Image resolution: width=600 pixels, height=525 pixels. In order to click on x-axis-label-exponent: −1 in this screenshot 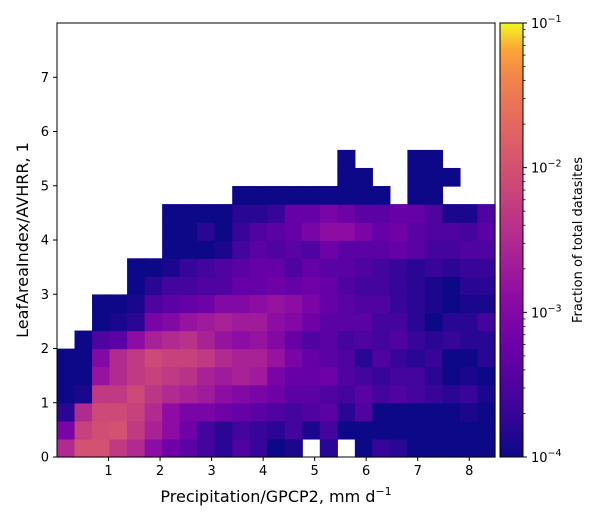, I will do `click(383, 491)`.